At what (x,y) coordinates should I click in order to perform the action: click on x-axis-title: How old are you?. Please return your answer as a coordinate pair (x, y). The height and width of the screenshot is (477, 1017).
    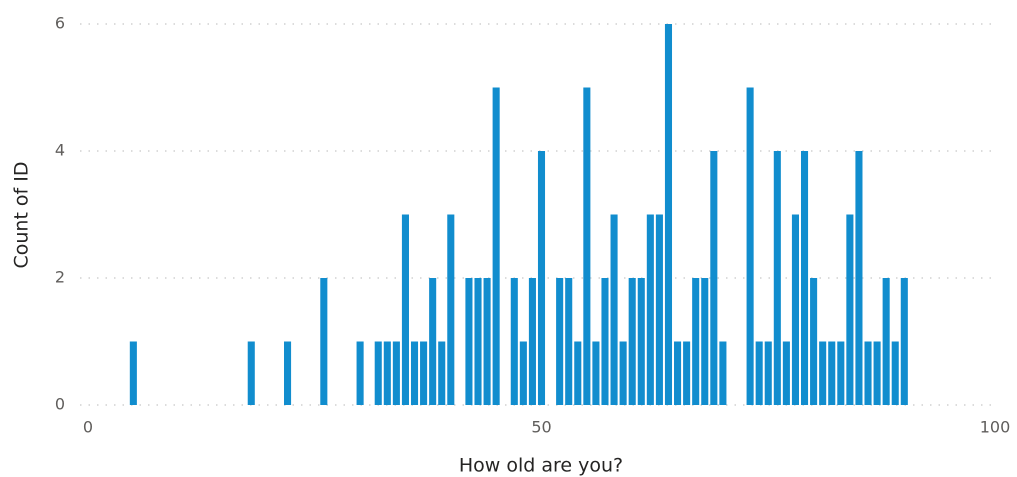
    Looking at the image, I should click on (541, 466).